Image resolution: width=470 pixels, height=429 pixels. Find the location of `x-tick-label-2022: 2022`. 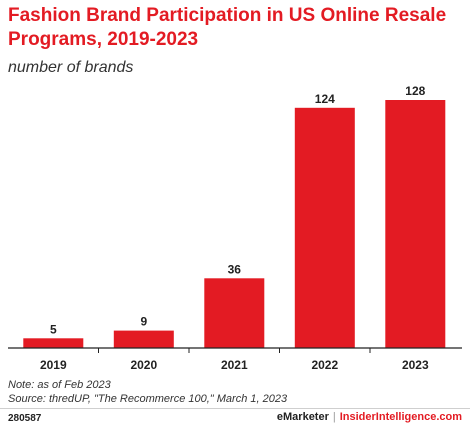

x-tick-label-2022: 2022 is located at coordinates (324, 365).